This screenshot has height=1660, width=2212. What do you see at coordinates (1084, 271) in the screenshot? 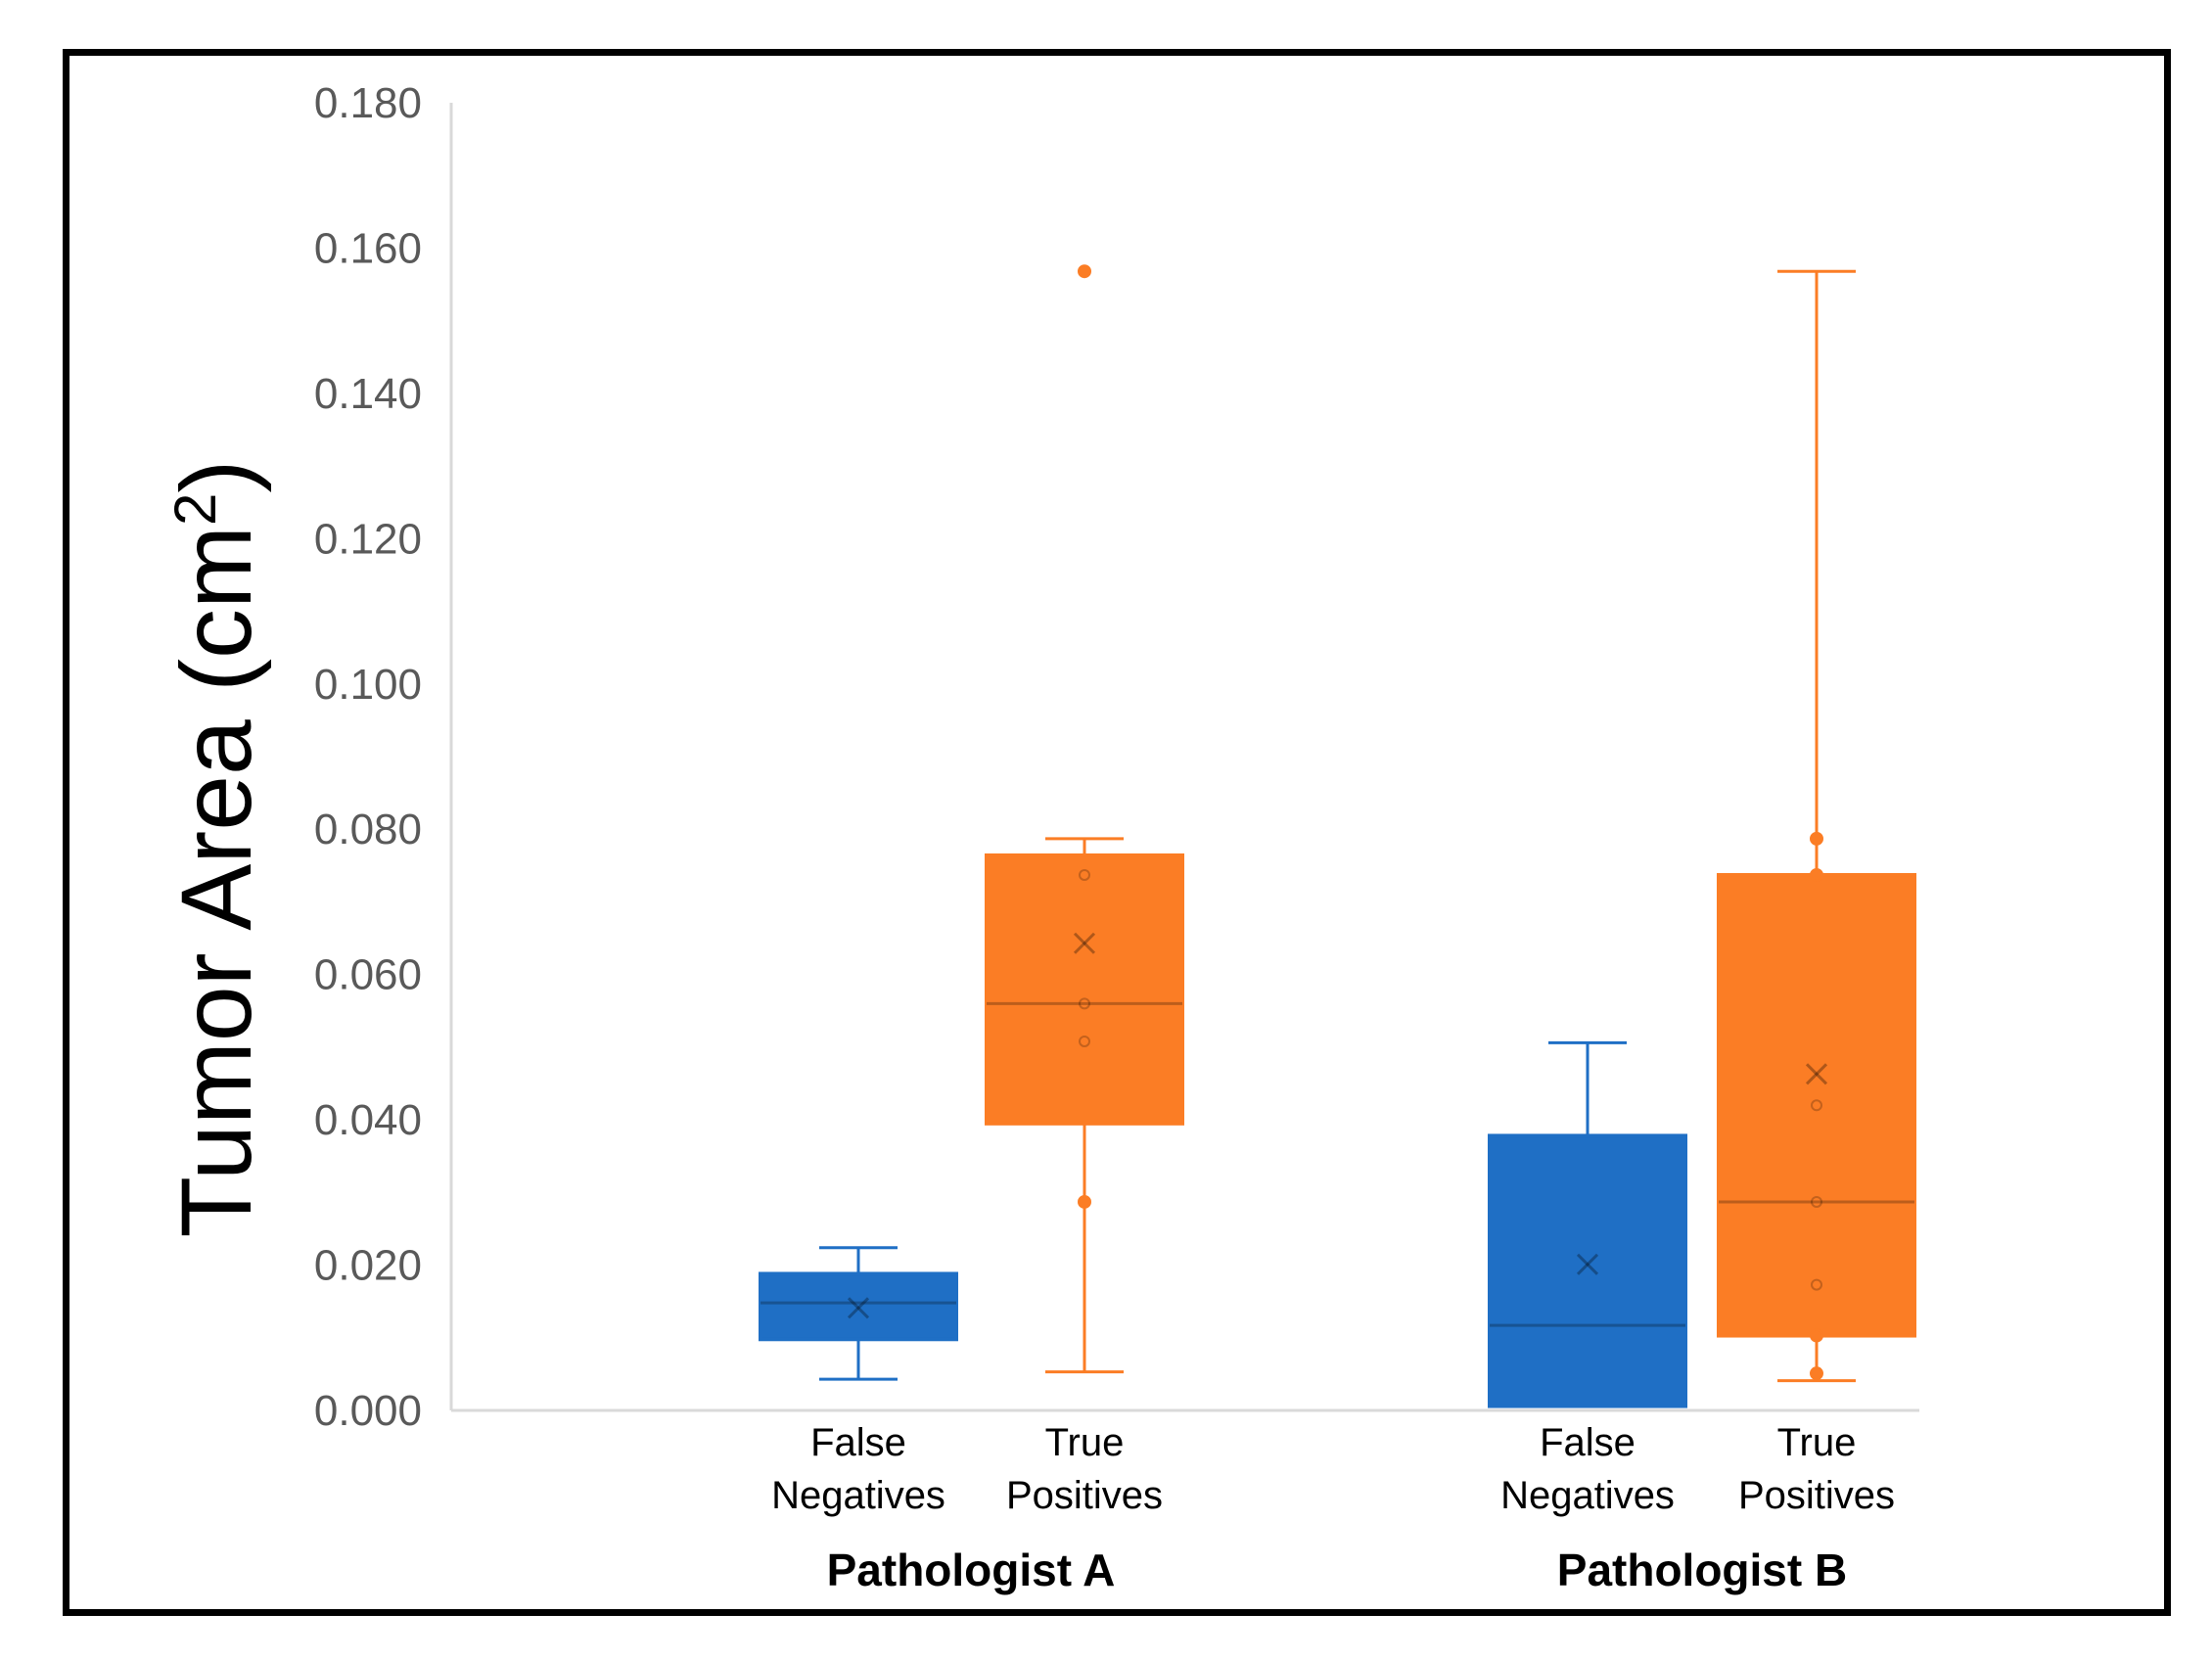
I see `outlier-point` at bounding box center [1084, 271].